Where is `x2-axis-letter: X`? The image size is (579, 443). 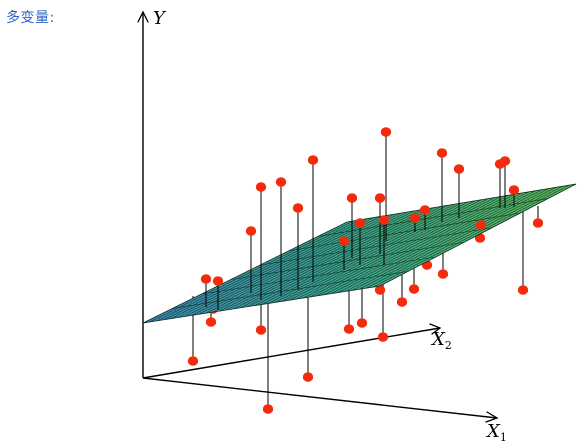 x2-axis-letter: X is located at coordinates (438, 339).